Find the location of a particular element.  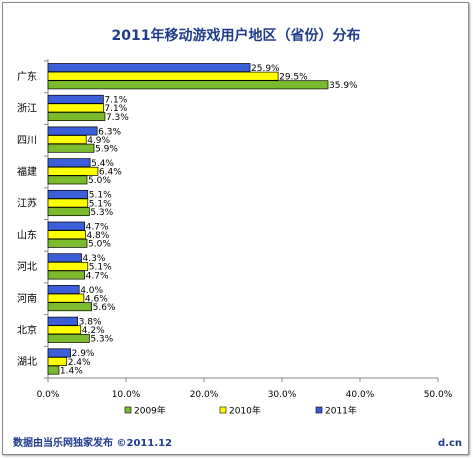

data-label: 5.9% is located at coordinates (106, 150).